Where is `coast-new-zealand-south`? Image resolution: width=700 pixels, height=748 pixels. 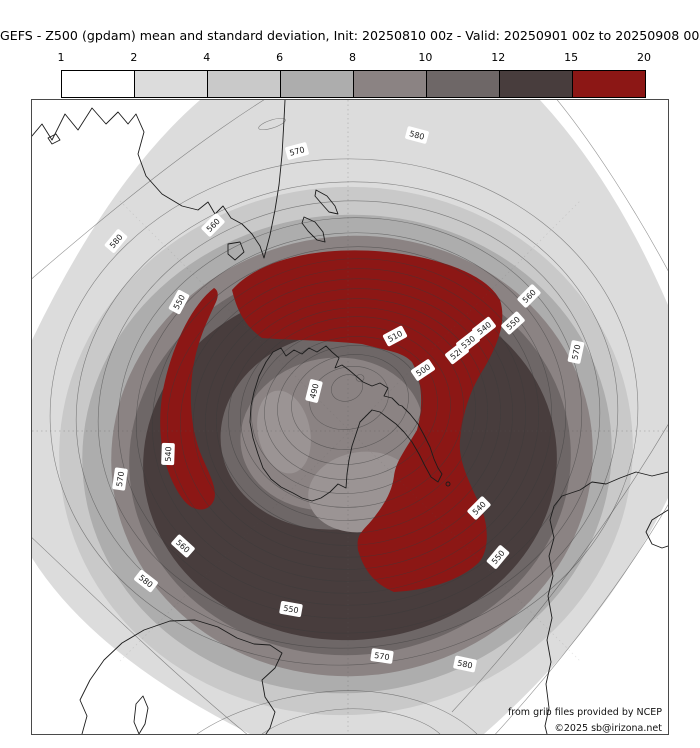 coast-new-zealand-south is located at coordinates (313, 229).